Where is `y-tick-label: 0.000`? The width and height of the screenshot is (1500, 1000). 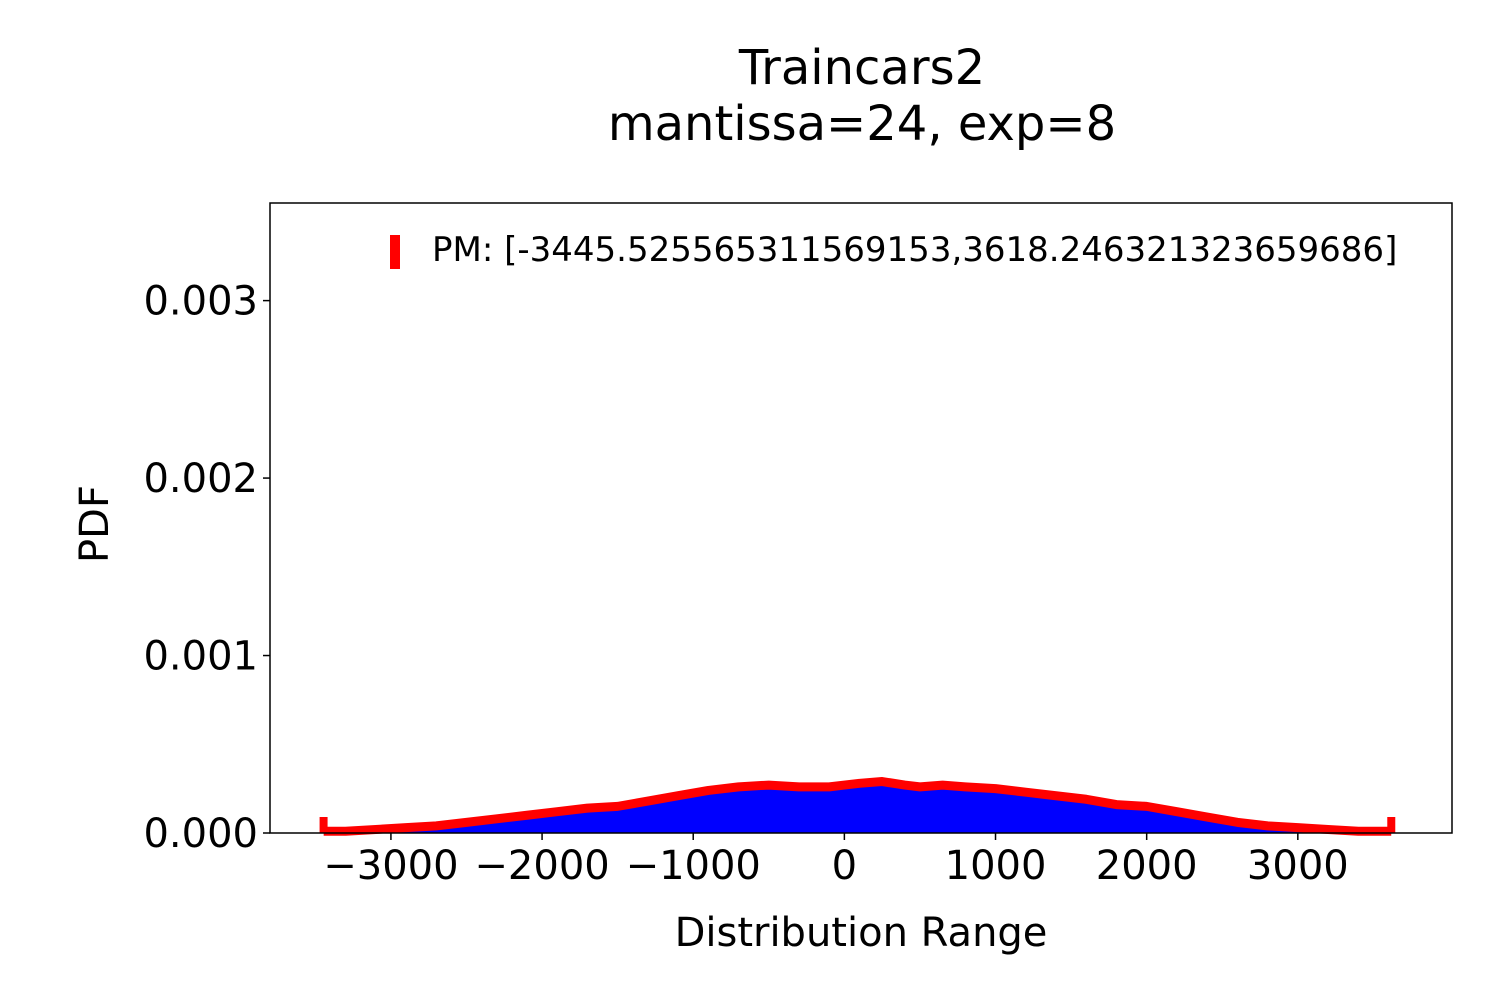 y-tick-label: 0.000 is located at coordinates (200, 834).